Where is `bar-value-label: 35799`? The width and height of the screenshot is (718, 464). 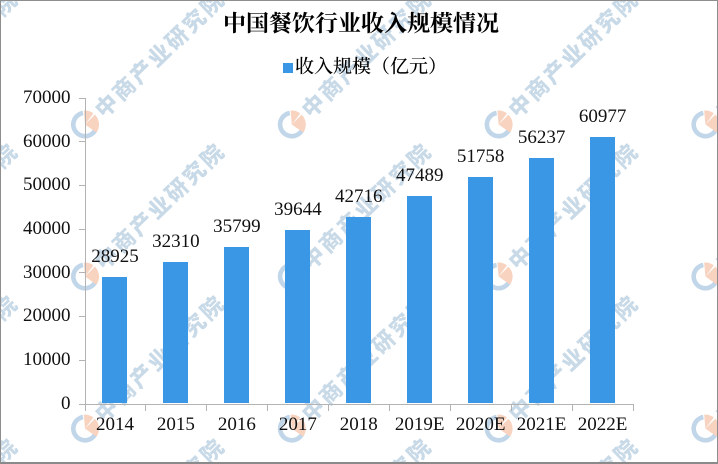
bar-value-label: 35799 is located at coordinates (237, 227).